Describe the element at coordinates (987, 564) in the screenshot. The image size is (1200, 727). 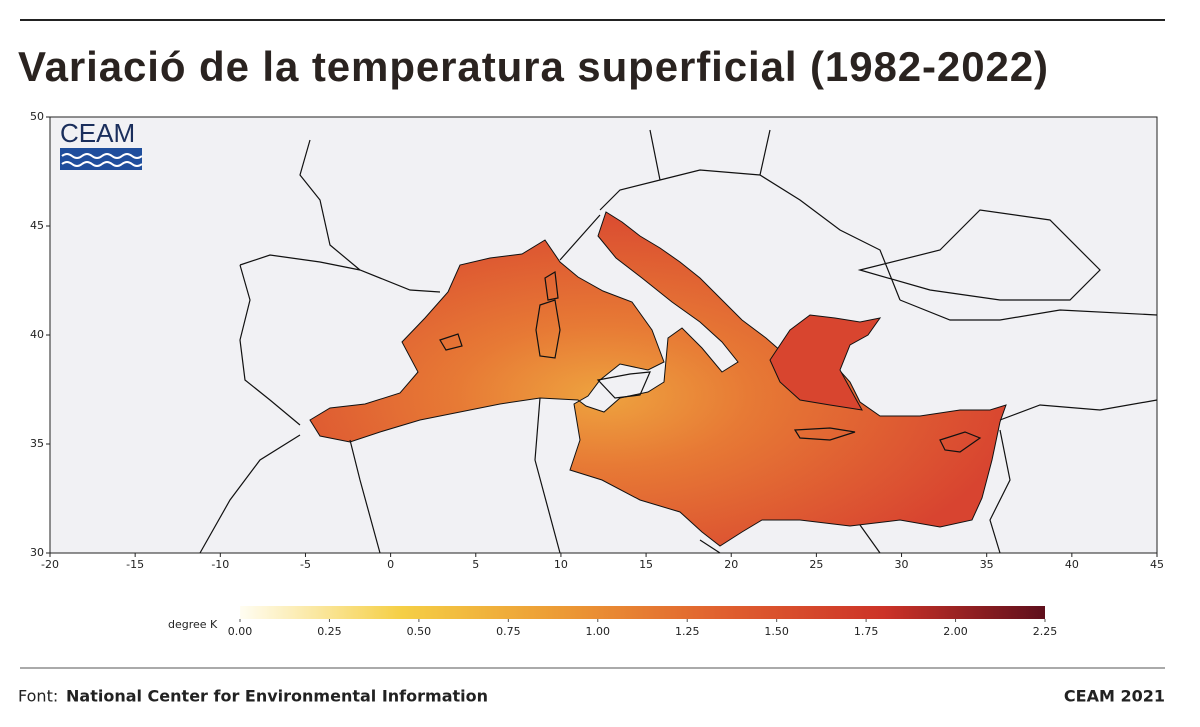
I see `lon-tick-label: 35` at that location.